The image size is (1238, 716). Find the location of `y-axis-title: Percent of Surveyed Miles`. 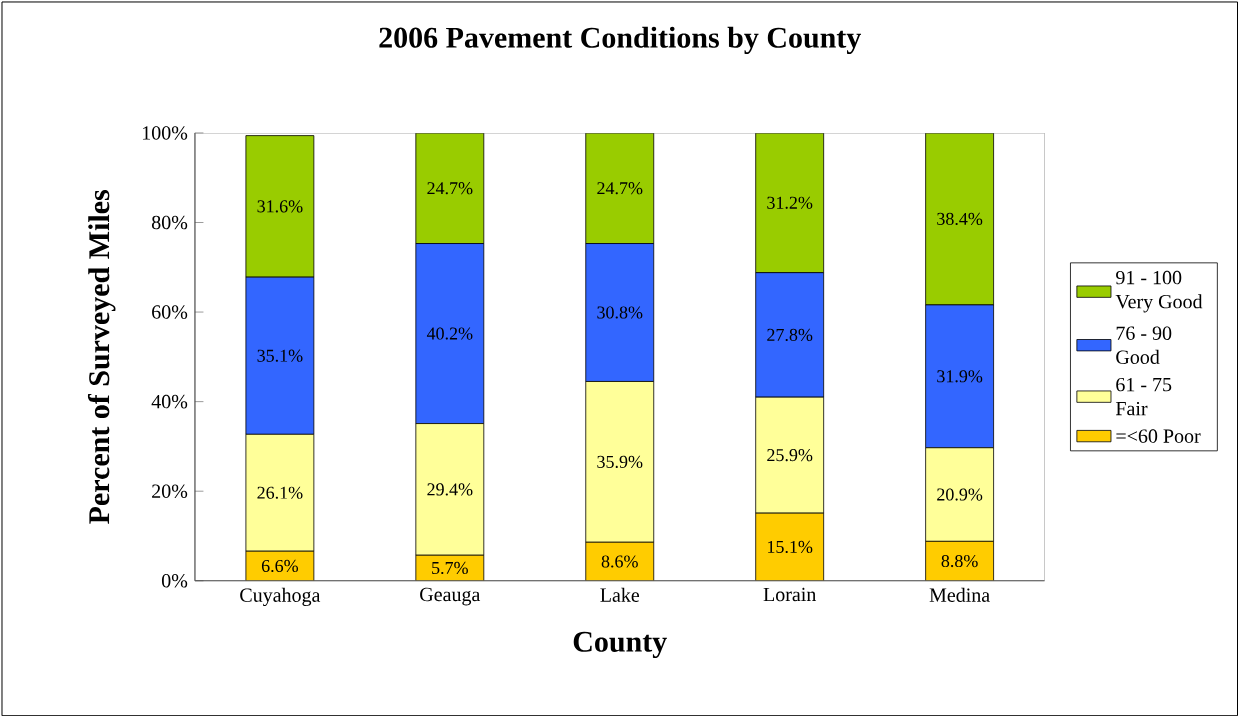

y-axis-title: Percent of Surveyed Miles is located at coordinates (101, 356).